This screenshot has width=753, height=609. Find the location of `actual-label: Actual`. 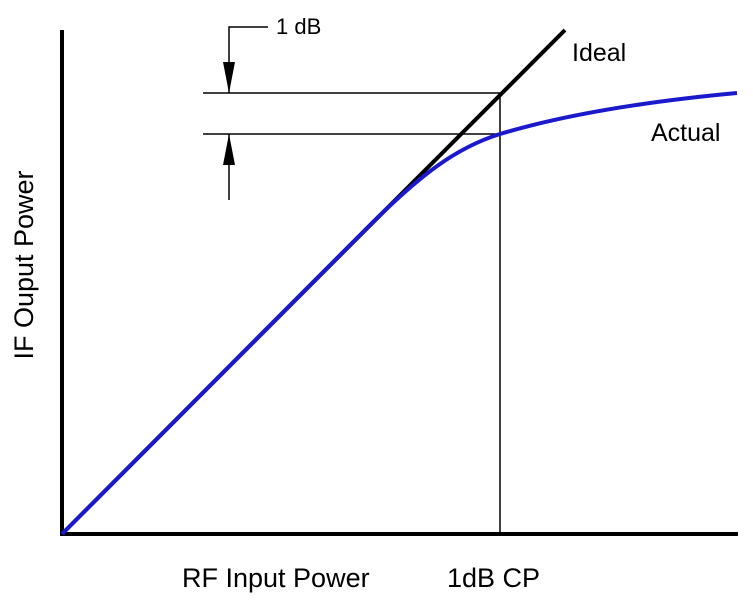

actual-label: Actual is located at coordinates (685, 133).